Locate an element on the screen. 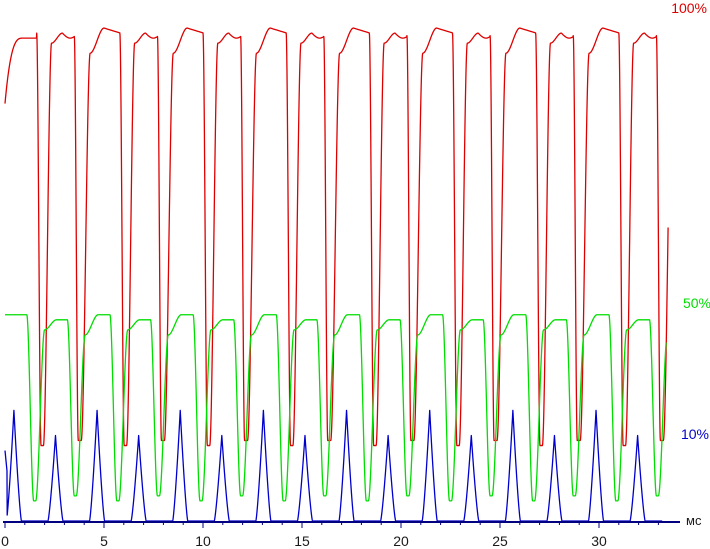  series-label-10: 10% is located at coordinates (695, 434).